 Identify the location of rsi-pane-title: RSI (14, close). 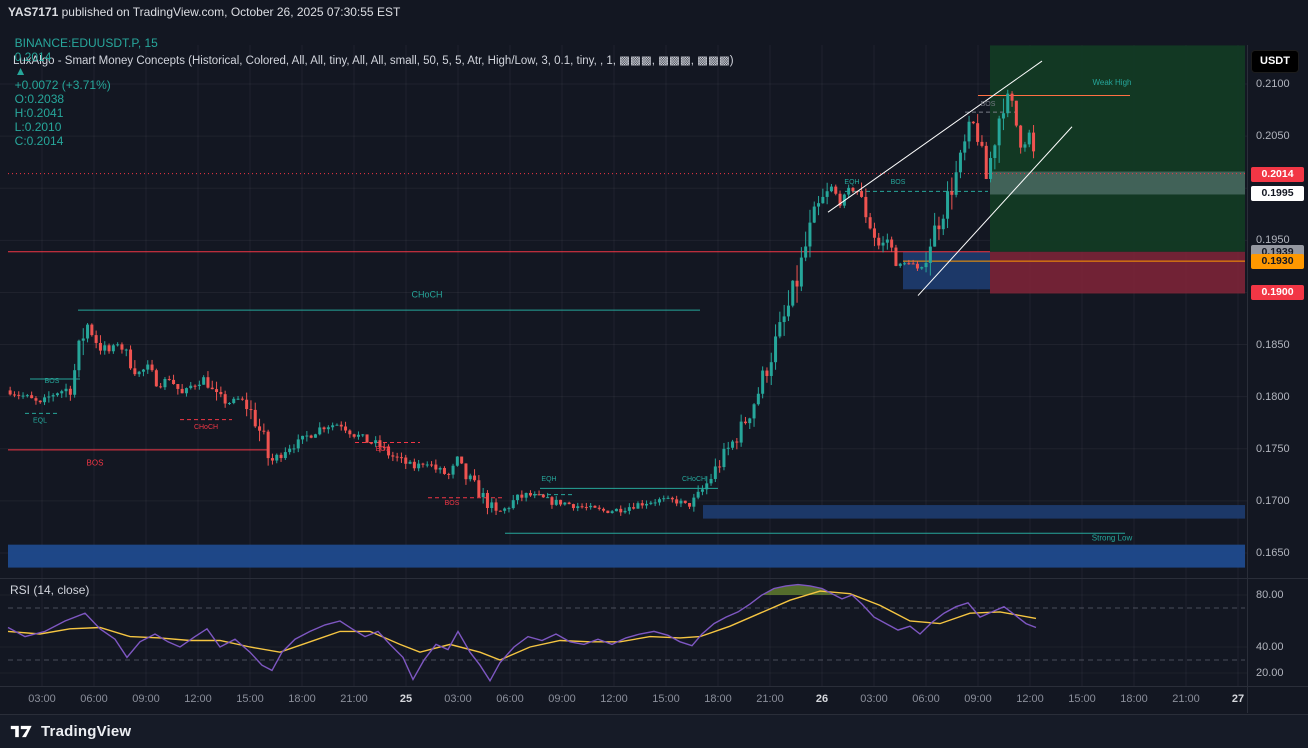
(50, 590).